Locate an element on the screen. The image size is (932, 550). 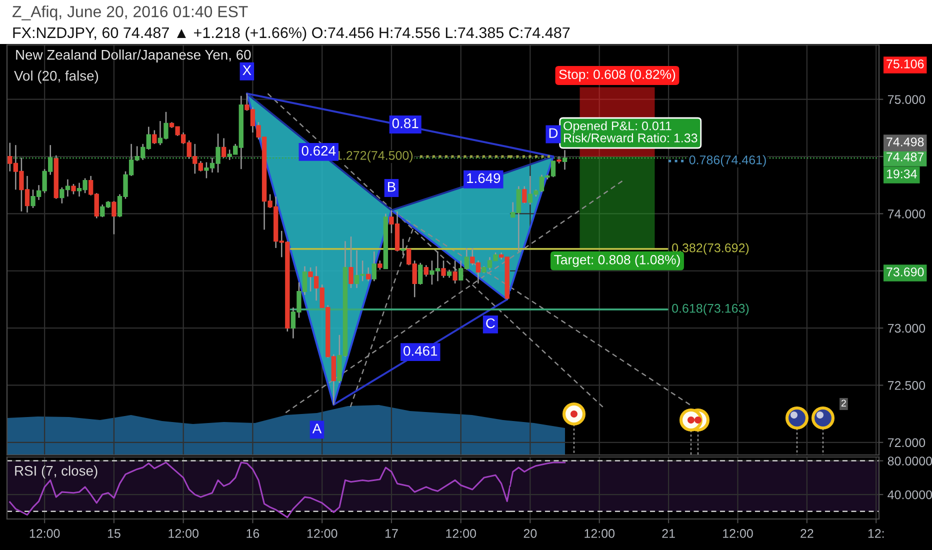
y-tick-label: 75.000 is located at coordinates (907, 99).